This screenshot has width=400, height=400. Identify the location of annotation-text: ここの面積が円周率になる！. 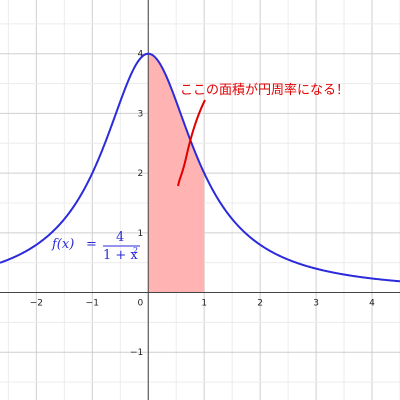
(264, 90).